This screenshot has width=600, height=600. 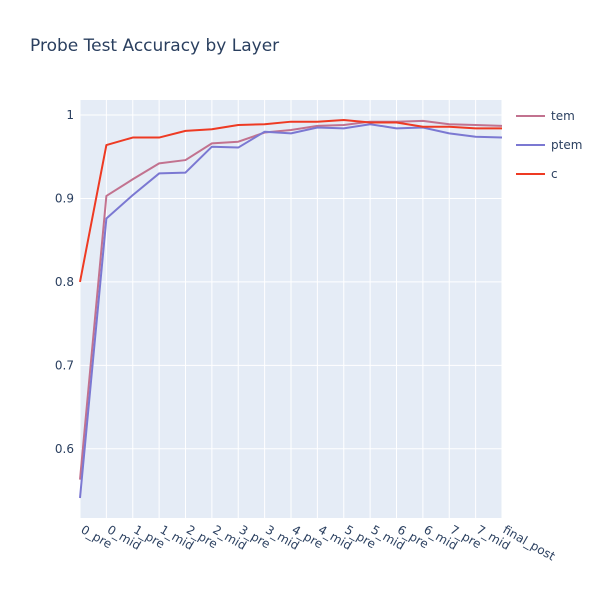 I want to click on y-tick-label: 1, so click(x=70, y=115).